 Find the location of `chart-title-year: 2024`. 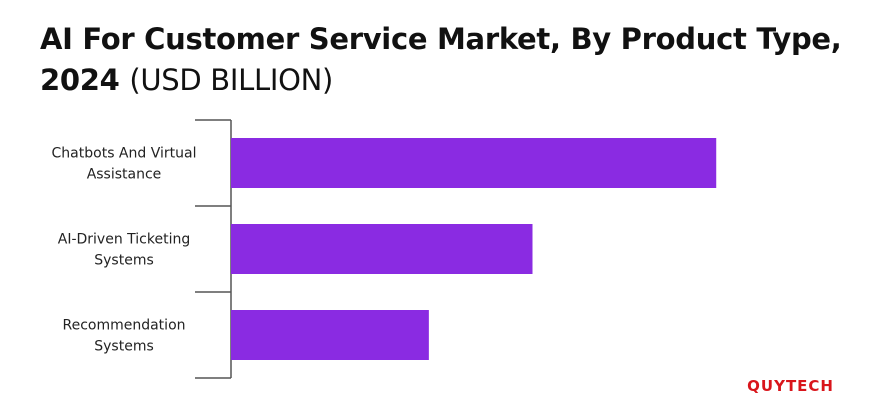

chart-title-year: 2024 is located at coordinates (80, 80).